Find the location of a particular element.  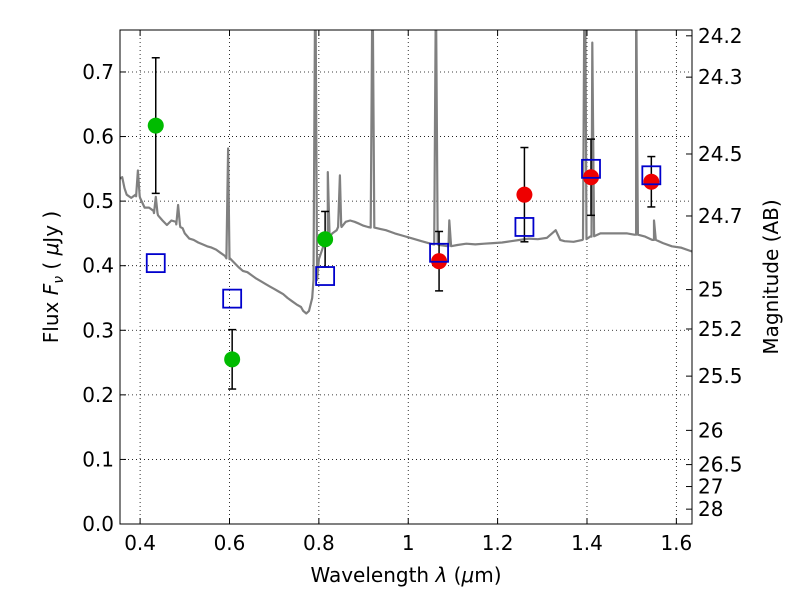

y2-tick-label: 24.2 is located at coordinates (720, 36).